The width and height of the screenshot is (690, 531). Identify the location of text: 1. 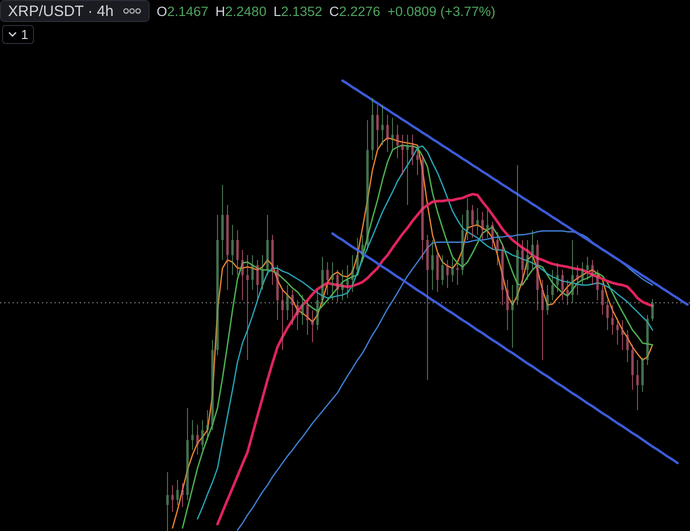
(24, 34).